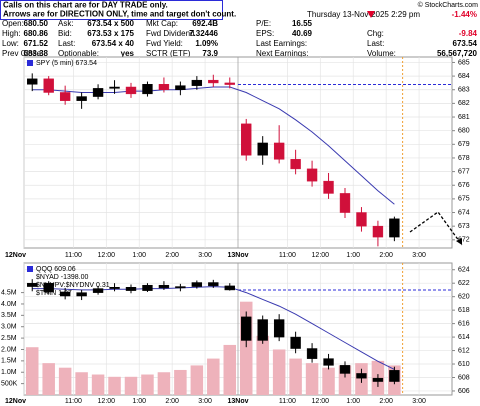 This screenshot has width=480, height=406. Describe the element at coordinates (464, 158) in the screenshot. I see `y-tick-label: 678` at that location.